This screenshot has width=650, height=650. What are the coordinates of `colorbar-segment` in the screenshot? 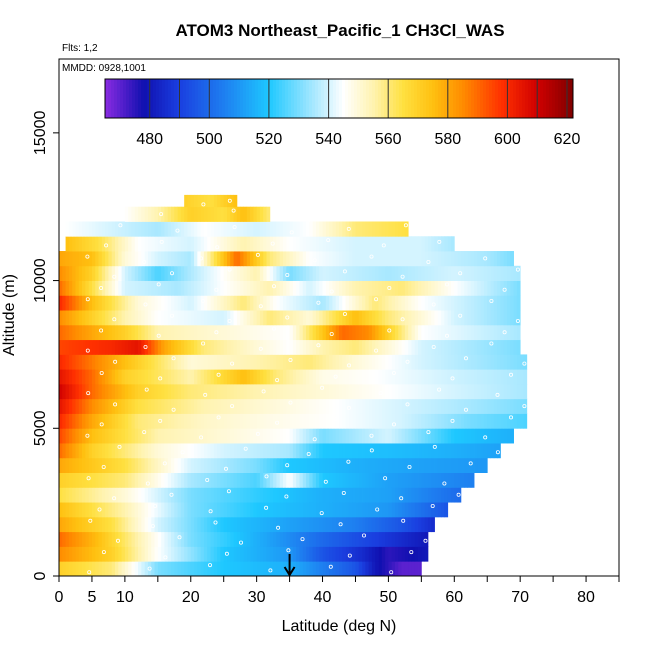 It's located at (230, 98).